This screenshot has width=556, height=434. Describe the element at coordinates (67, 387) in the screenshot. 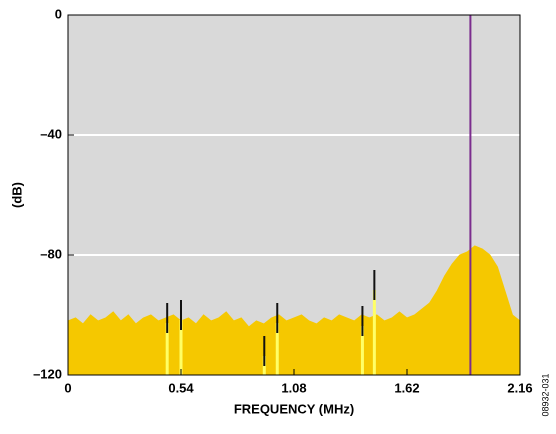

I see `x-tick-label: 0` at that location.